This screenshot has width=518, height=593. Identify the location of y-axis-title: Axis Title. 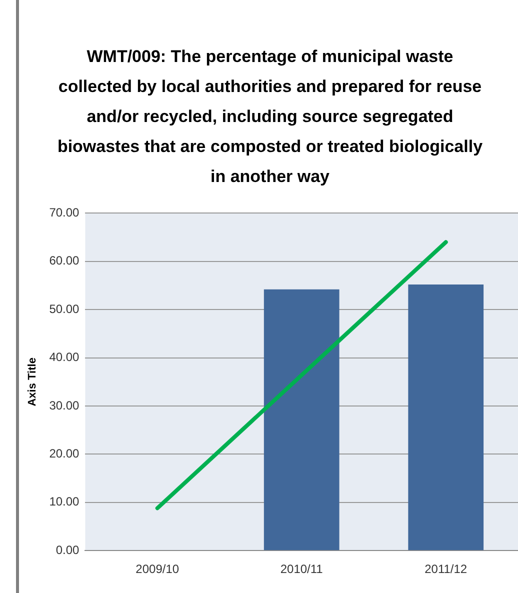
(32, 382).